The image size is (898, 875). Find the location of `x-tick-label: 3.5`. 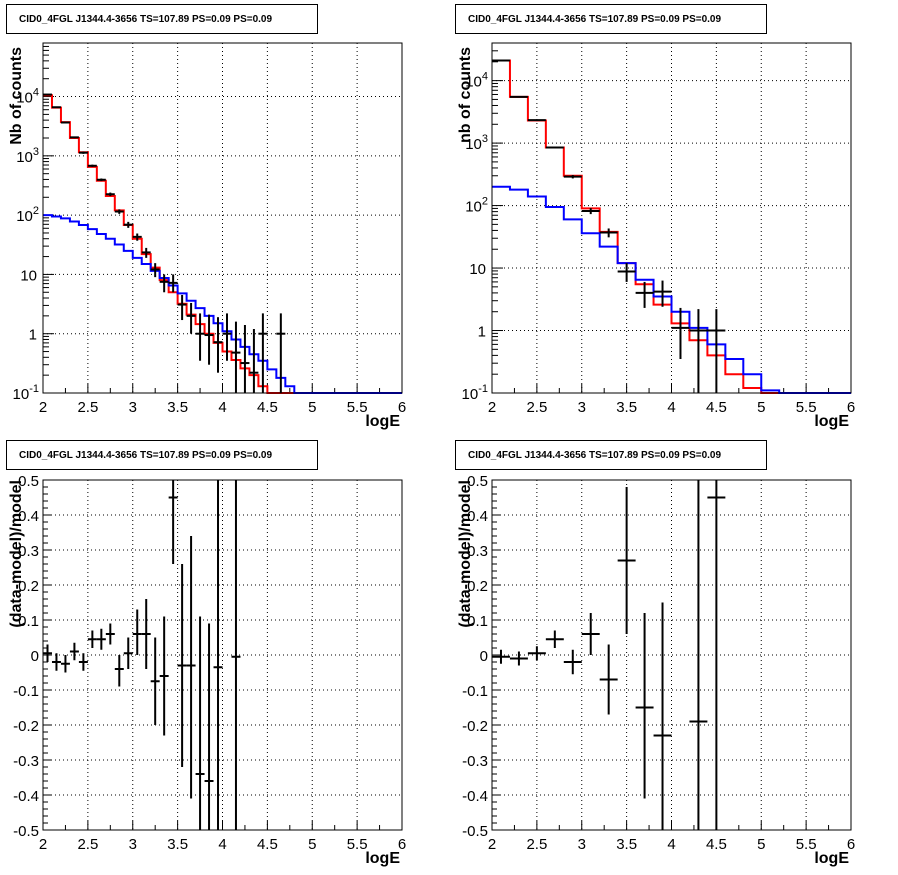

x-tick-label: 3.5 is located at coordinates (626, 407).